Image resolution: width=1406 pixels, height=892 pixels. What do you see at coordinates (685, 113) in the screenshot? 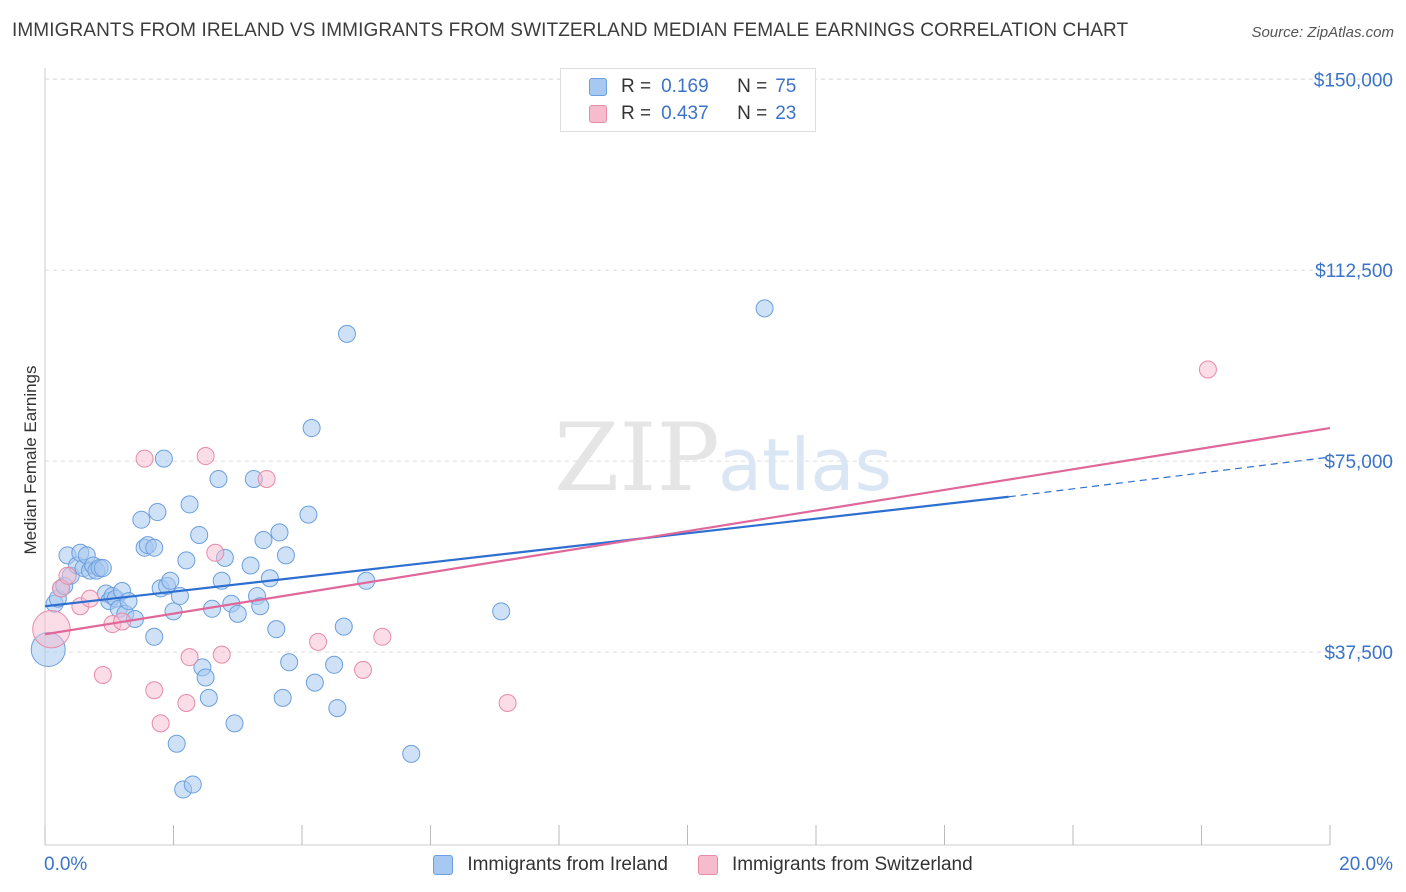
I see `legend-r-value: 0.437` at bounding box center [685, 113].